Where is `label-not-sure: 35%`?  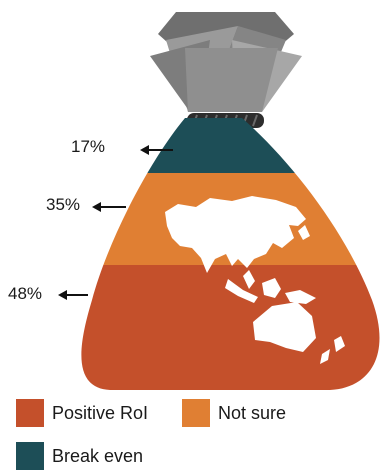
label-not-sure: 35% is located at coordinates (63, 204).